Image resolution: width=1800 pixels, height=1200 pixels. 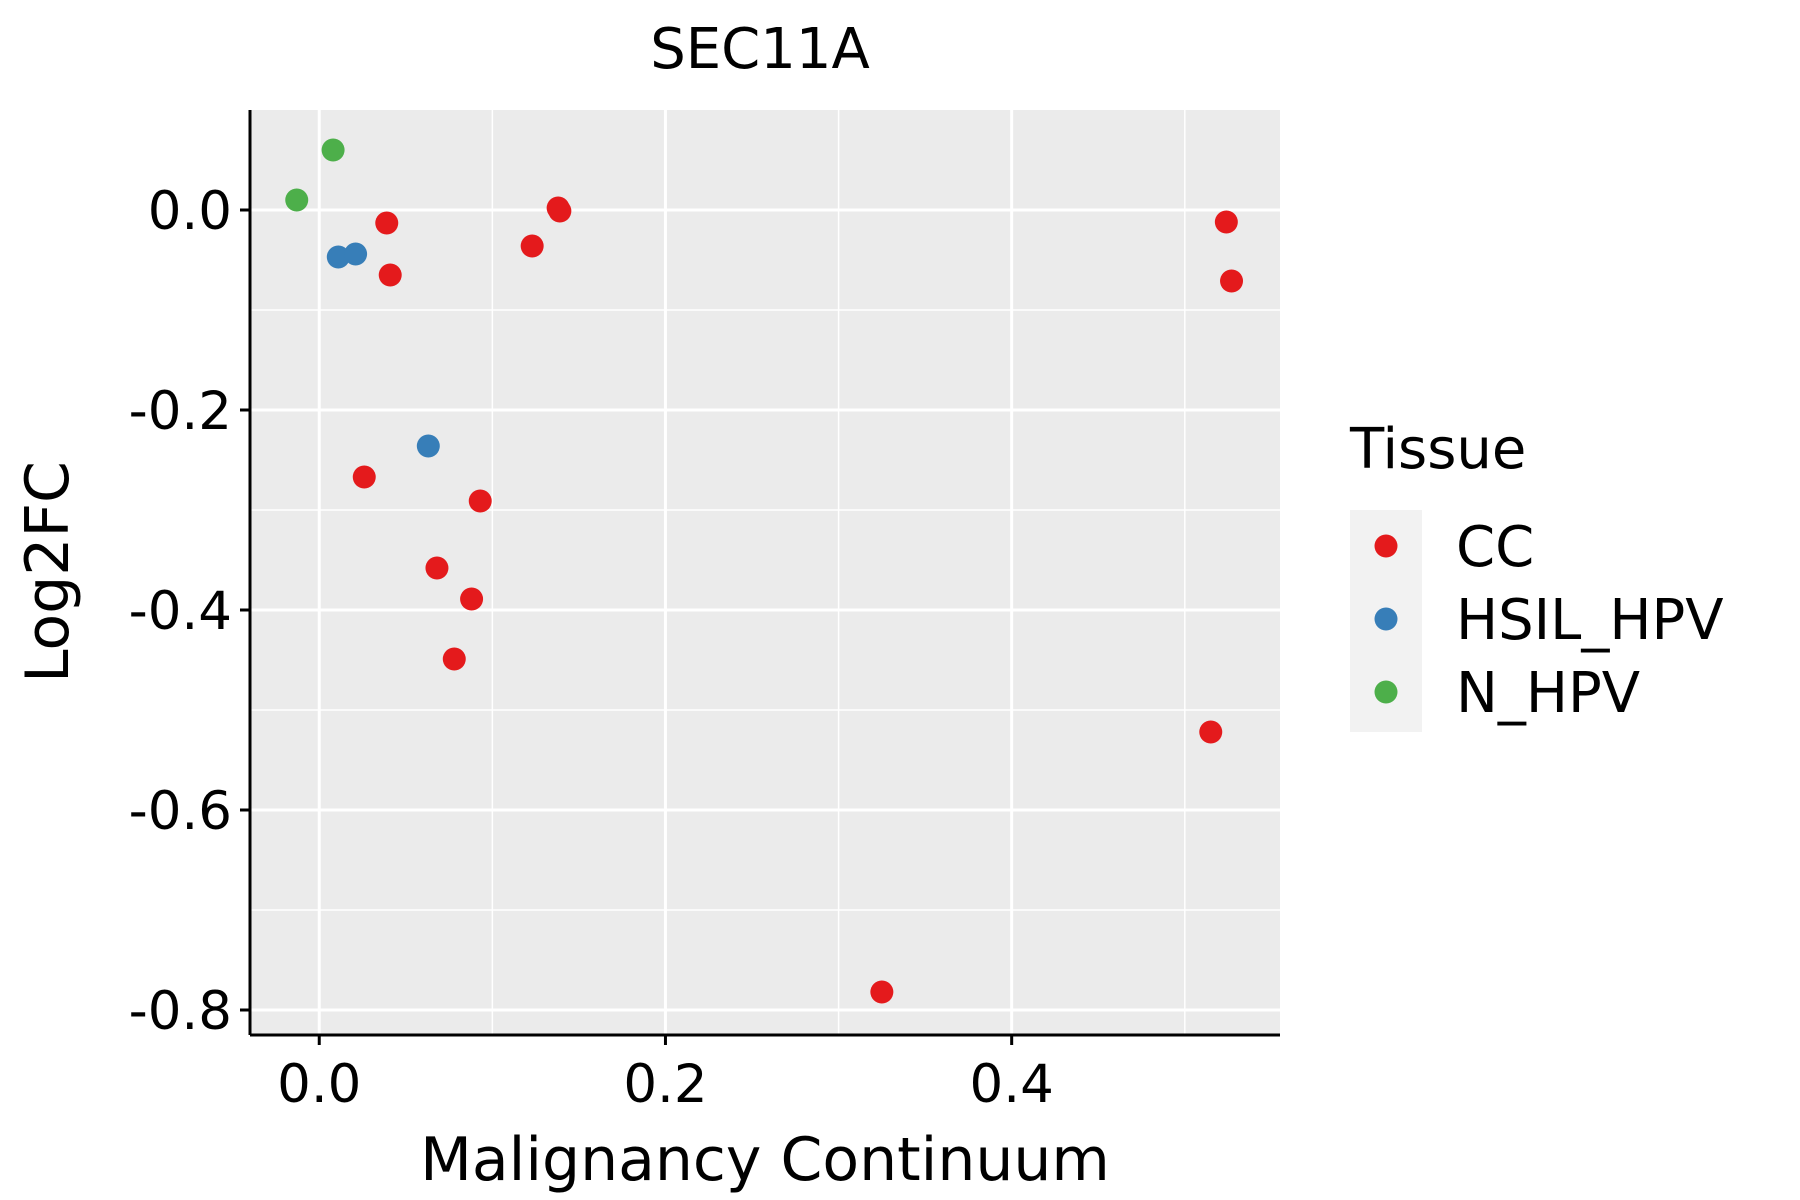 I want to click on legend-entries: CC HSIL_HPV N_HPV, so click(x=1549, y=620).